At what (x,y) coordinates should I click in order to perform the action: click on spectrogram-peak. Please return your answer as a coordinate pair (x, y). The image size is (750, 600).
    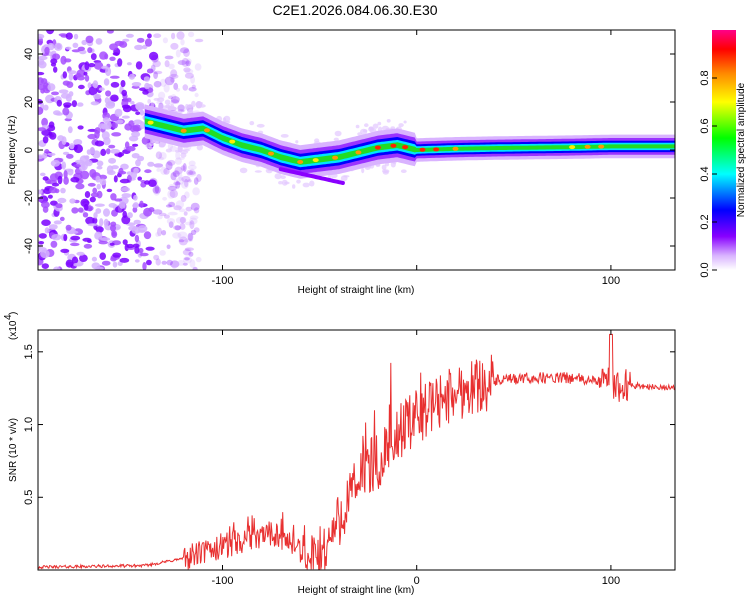
    Looking at the image, I should click on (315, 160).